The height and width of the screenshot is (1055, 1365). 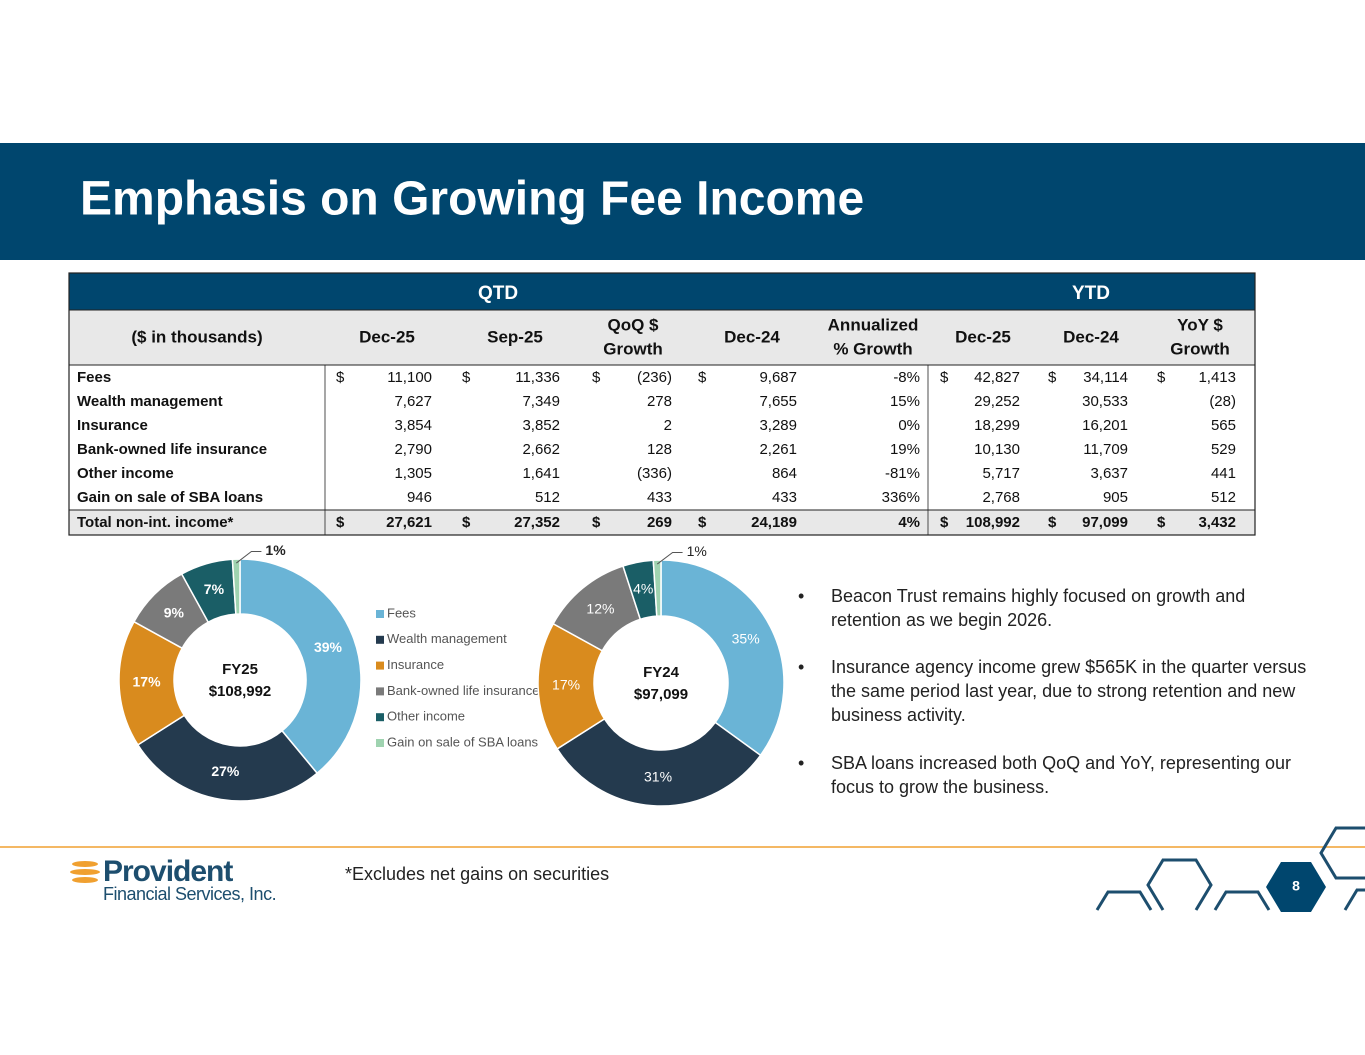 I want to click on row-label: Other income, so click(x=125, y=473).